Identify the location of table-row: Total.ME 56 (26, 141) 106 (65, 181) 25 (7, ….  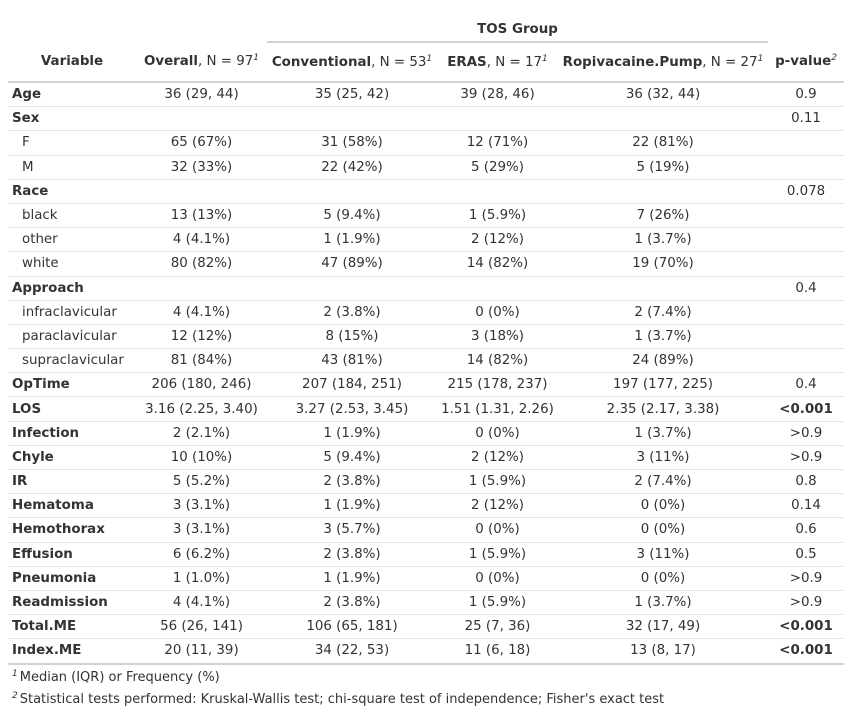
(426, 627).